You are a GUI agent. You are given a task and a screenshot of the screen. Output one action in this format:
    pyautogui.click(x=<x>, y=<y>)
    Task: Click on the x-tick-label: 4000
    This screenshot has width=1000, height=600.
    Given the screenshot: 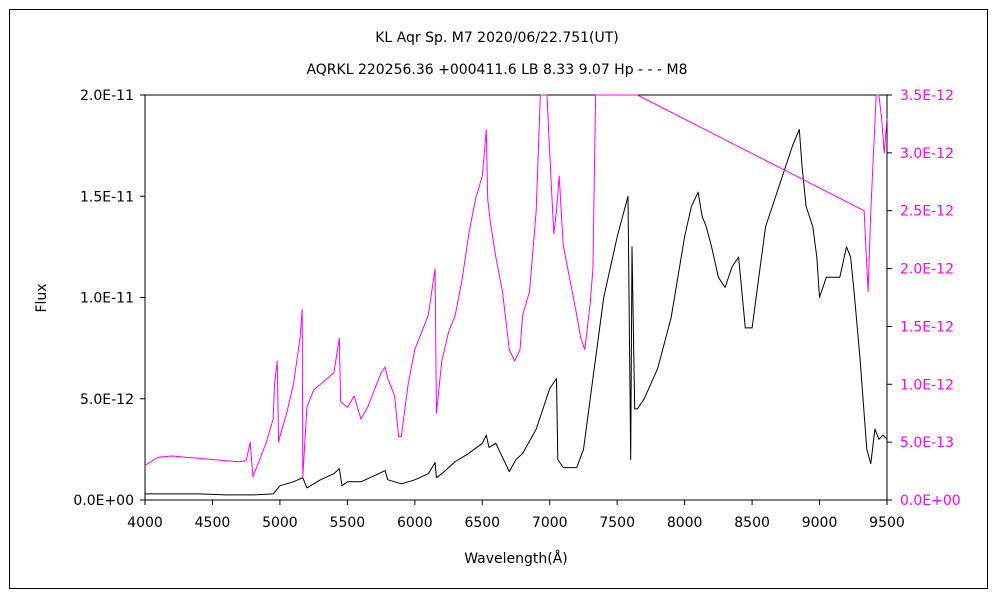 What is the action you would take?
    pyautogui.click(x=145, y=523)
    